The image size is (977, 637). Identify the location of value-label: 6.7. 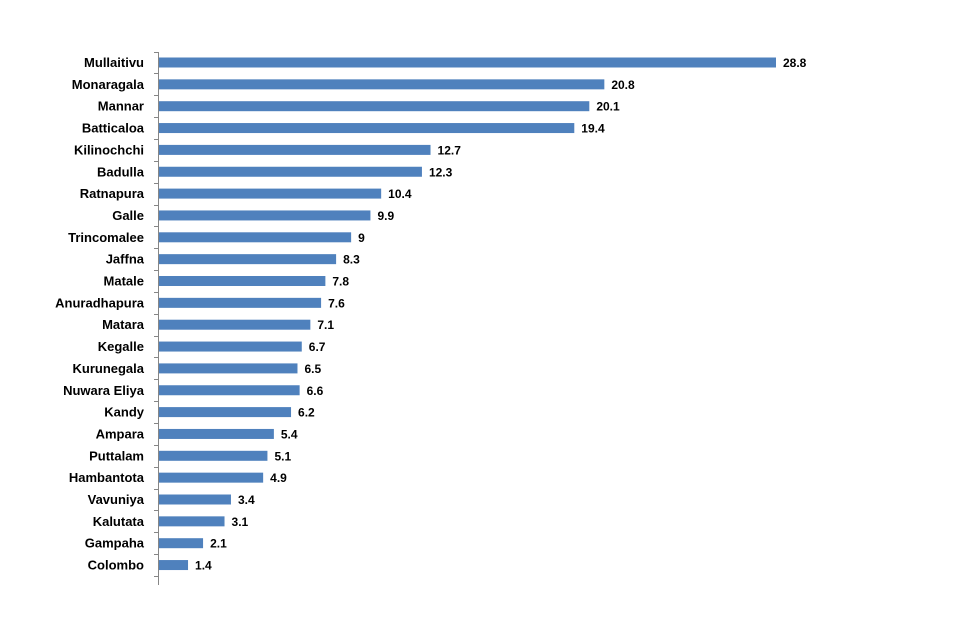
(317, 347).